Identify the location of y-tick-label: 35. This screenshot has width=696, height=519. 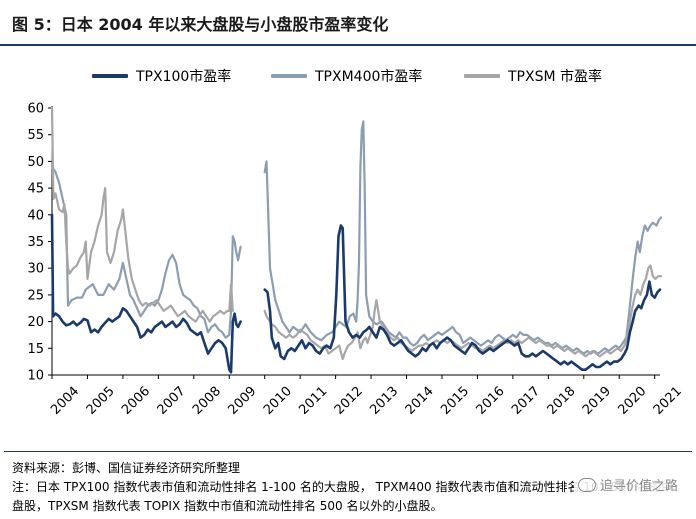
(35, 242).